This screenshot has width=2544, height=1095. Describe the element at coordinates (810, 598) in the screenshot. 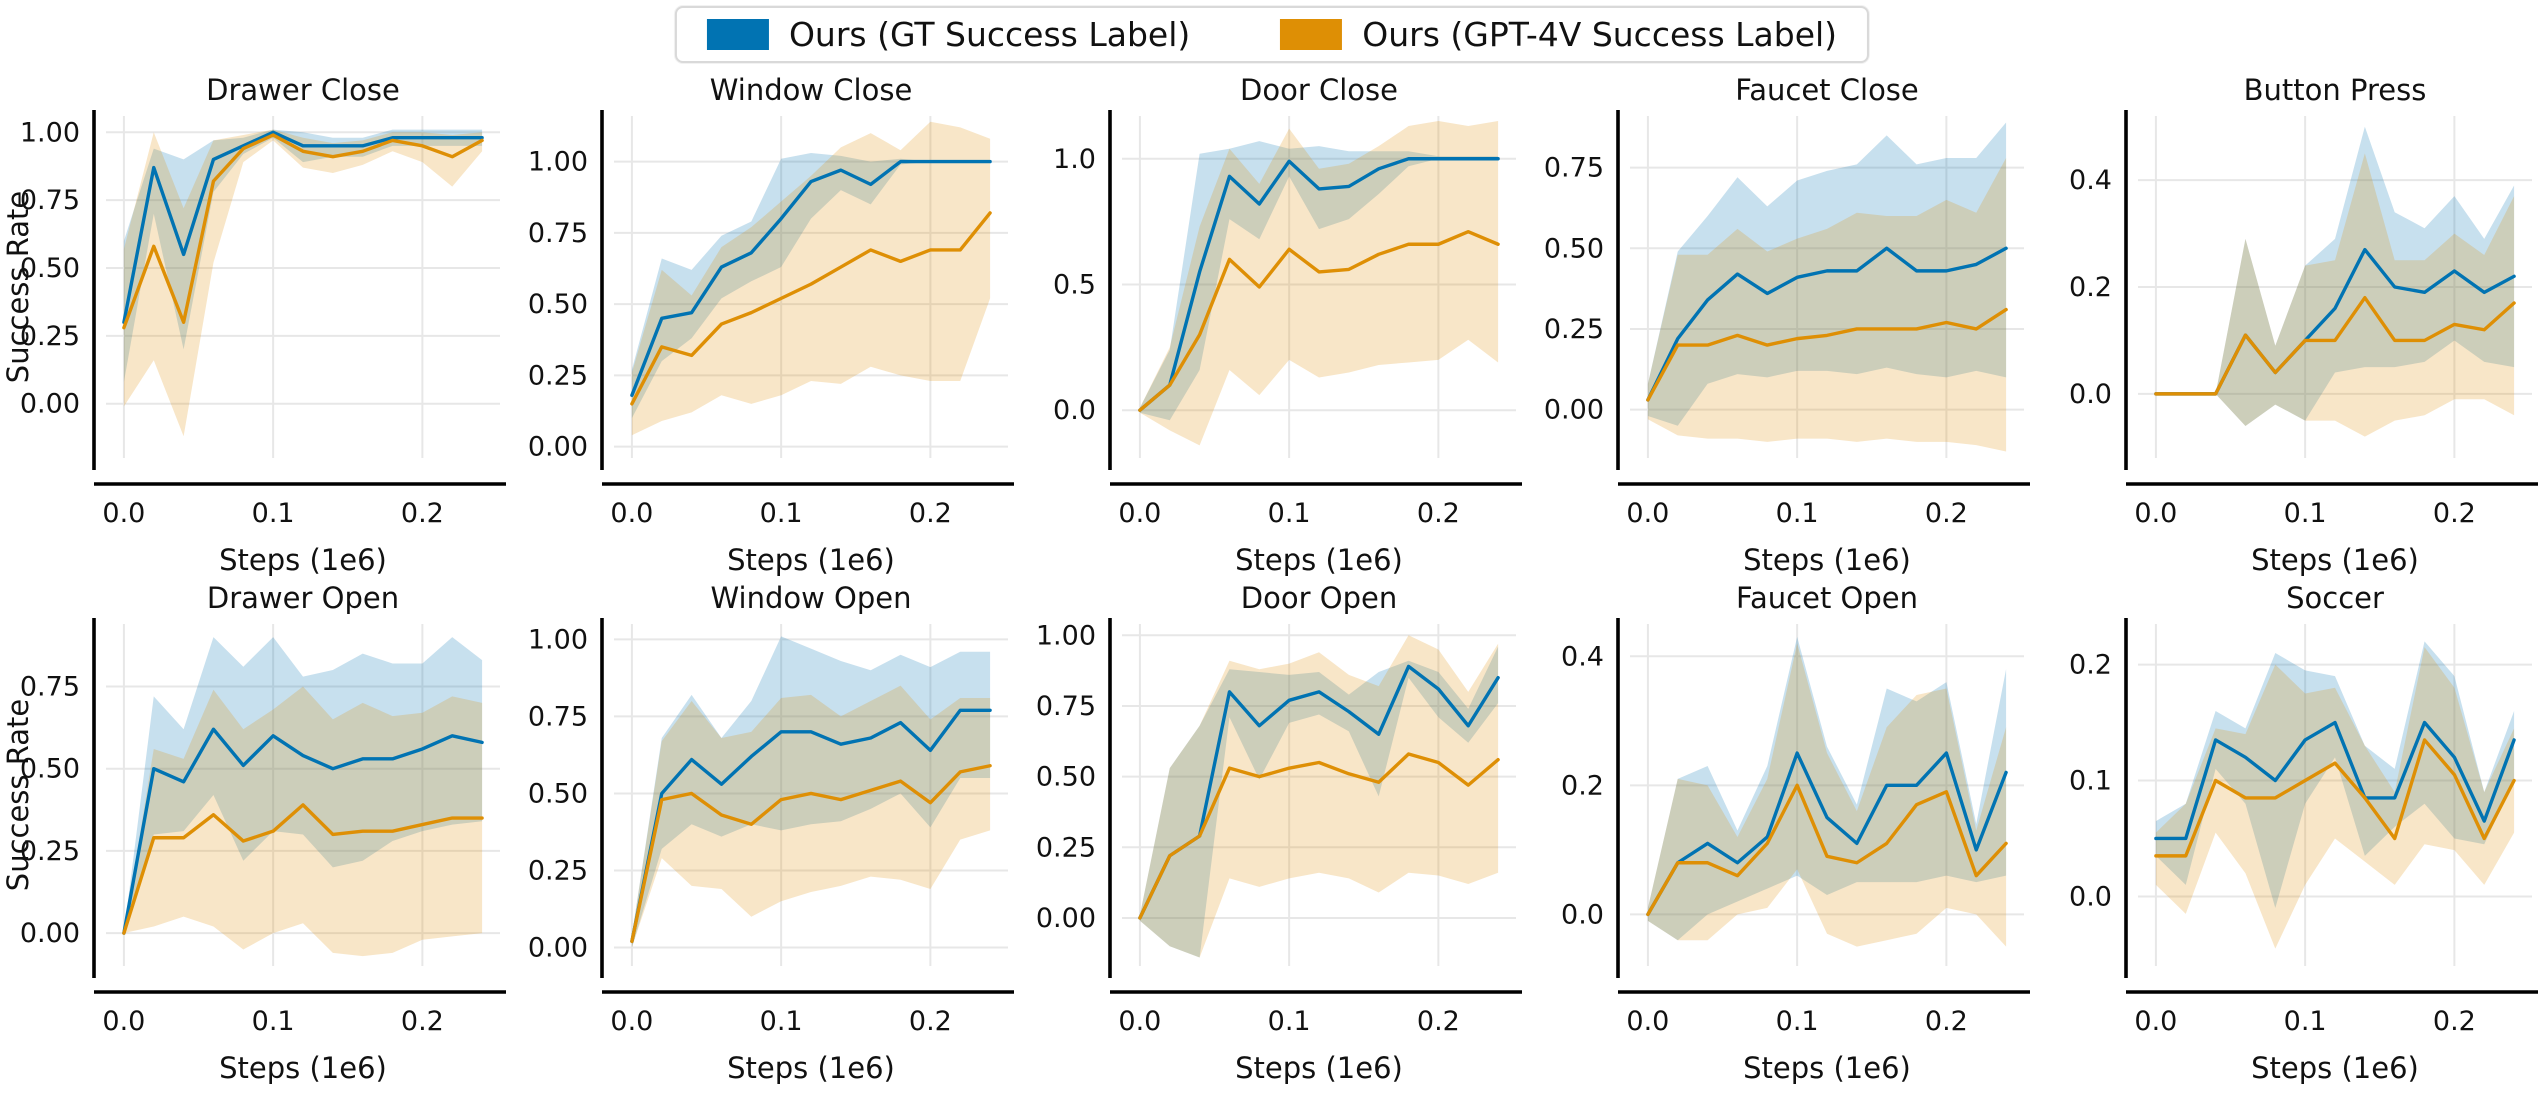

I see `subplot-title: Window Open` at that location.